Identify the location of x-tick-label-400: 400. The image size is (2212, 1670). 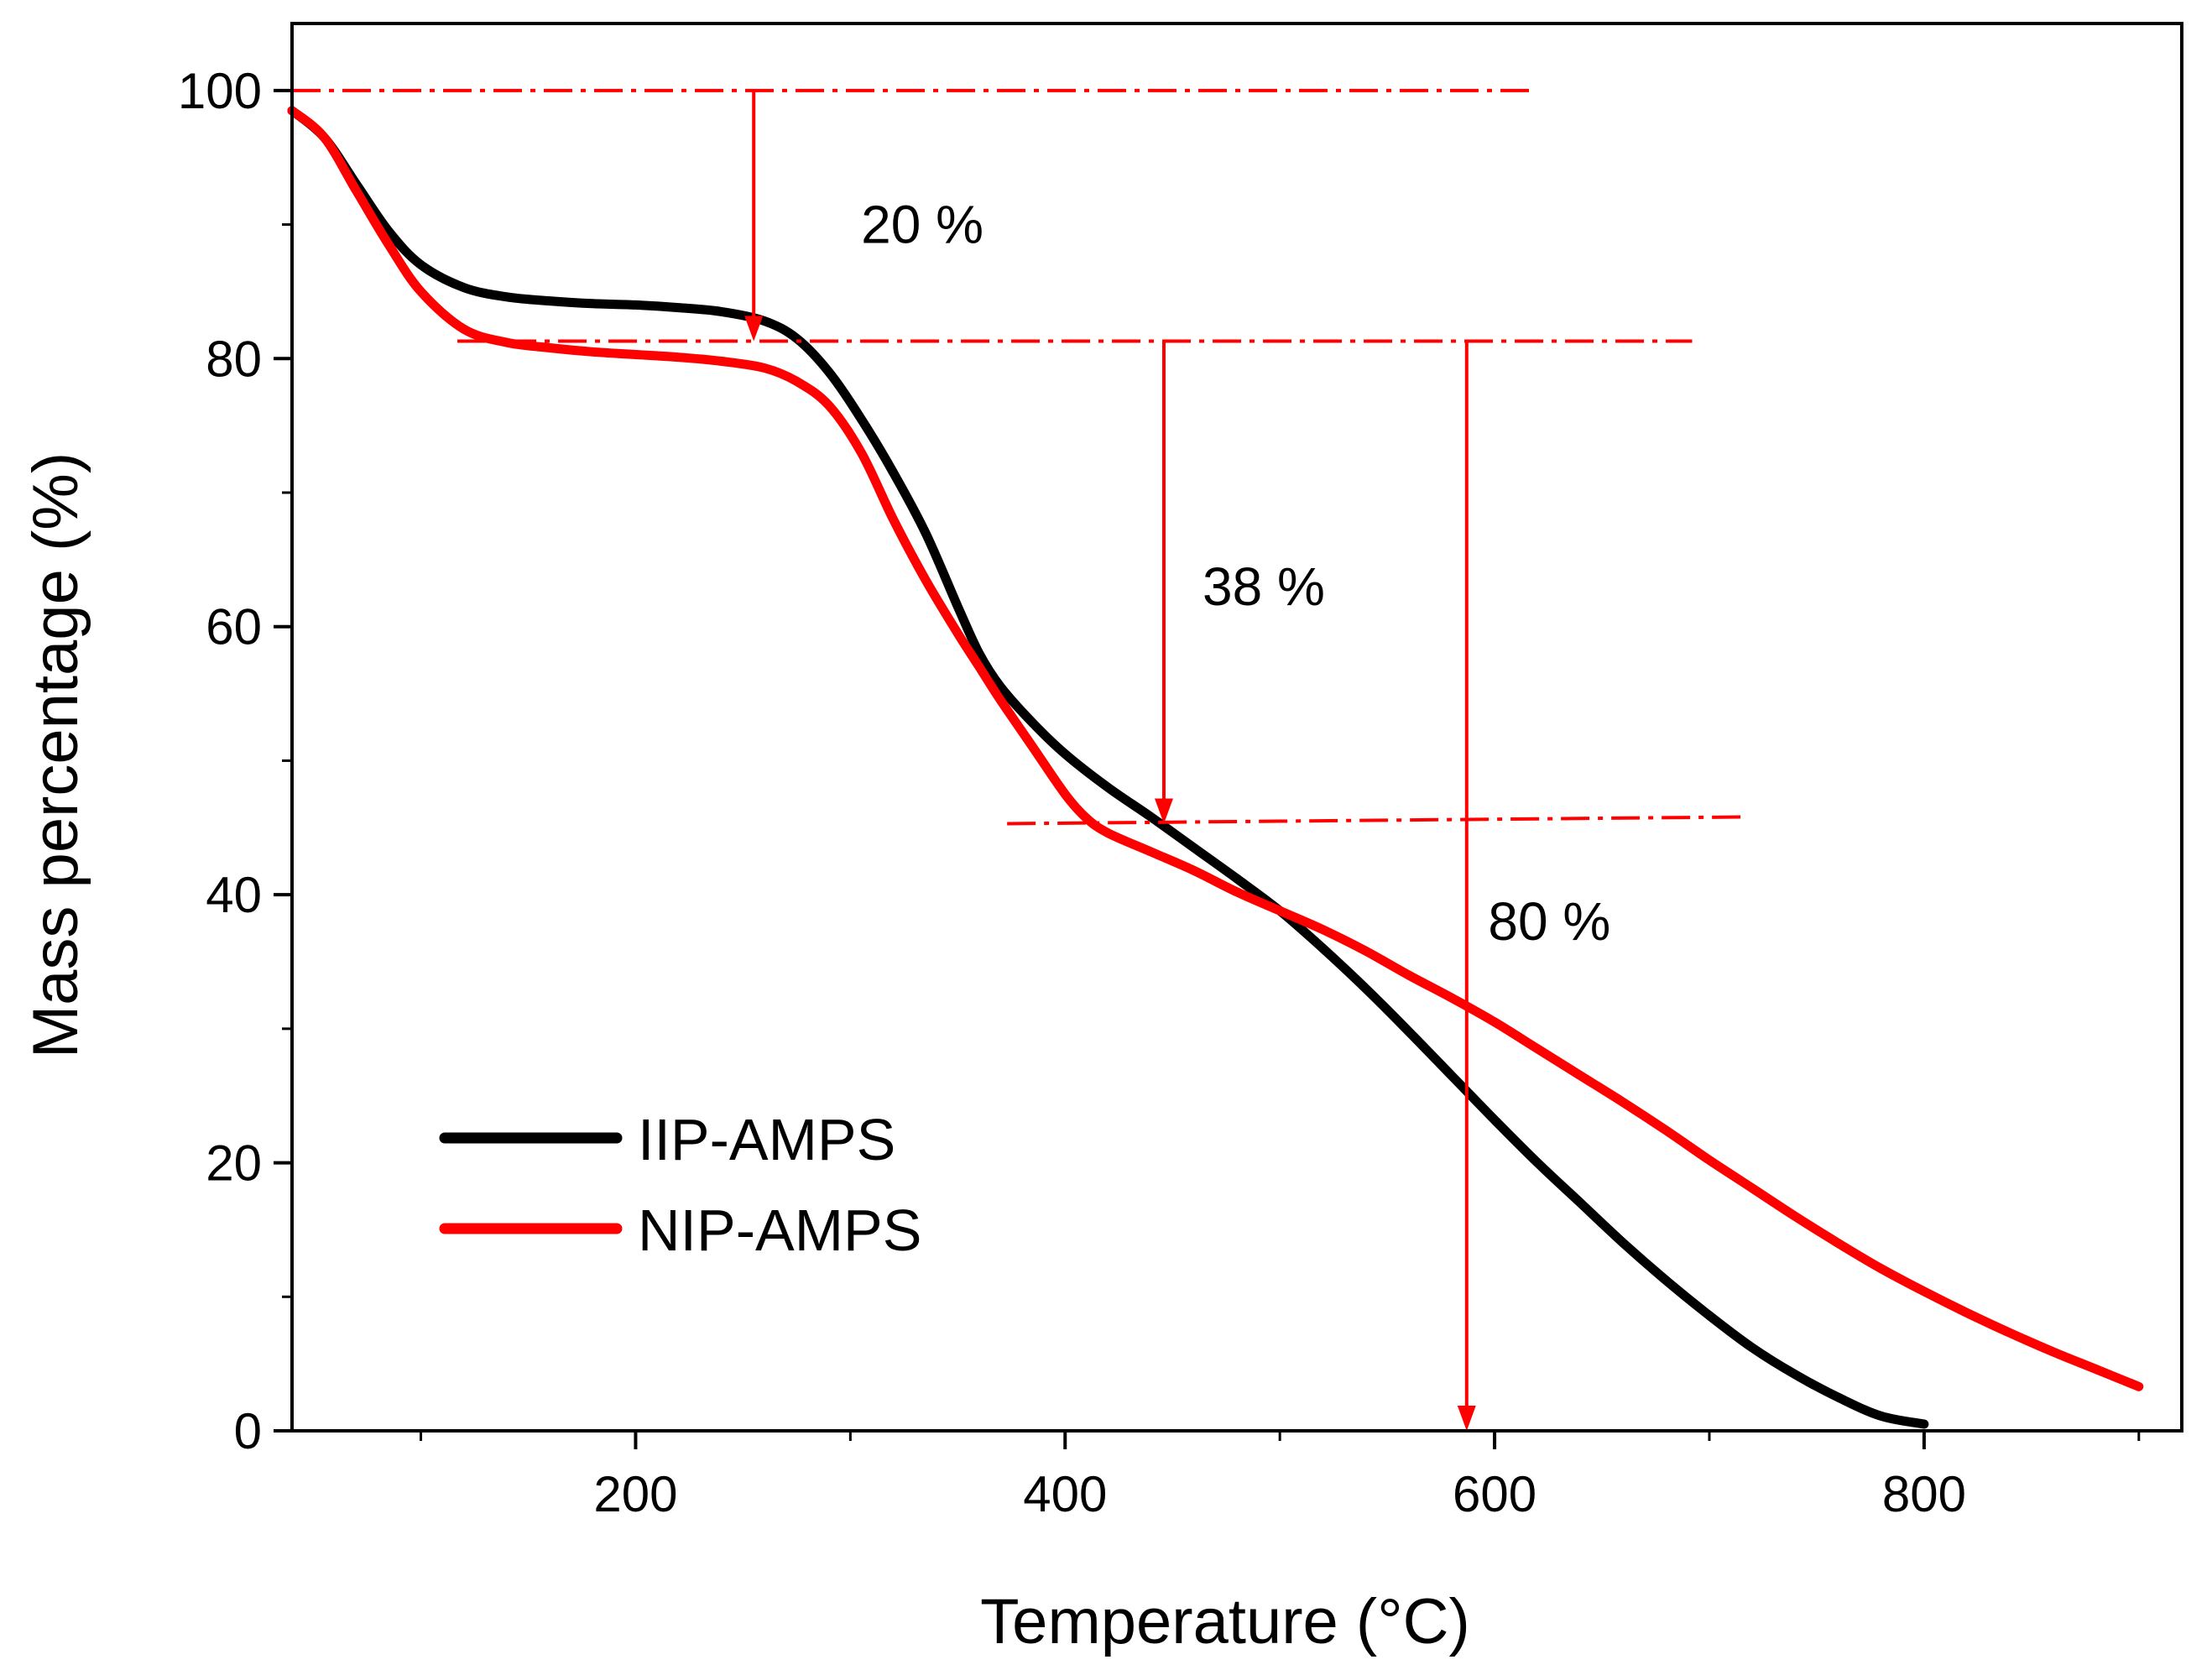
(1065, 1494).